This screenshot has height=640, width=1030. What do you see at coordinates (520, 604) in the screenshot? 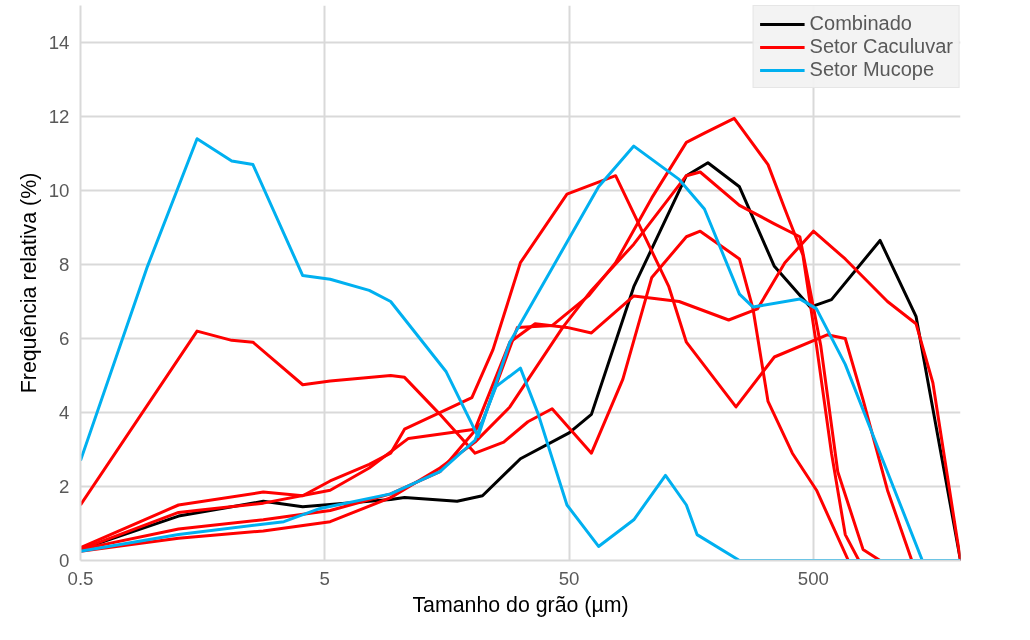
I see `x-axis-title: Tamanho do grão (µm)` at bounding box center [520, 604].